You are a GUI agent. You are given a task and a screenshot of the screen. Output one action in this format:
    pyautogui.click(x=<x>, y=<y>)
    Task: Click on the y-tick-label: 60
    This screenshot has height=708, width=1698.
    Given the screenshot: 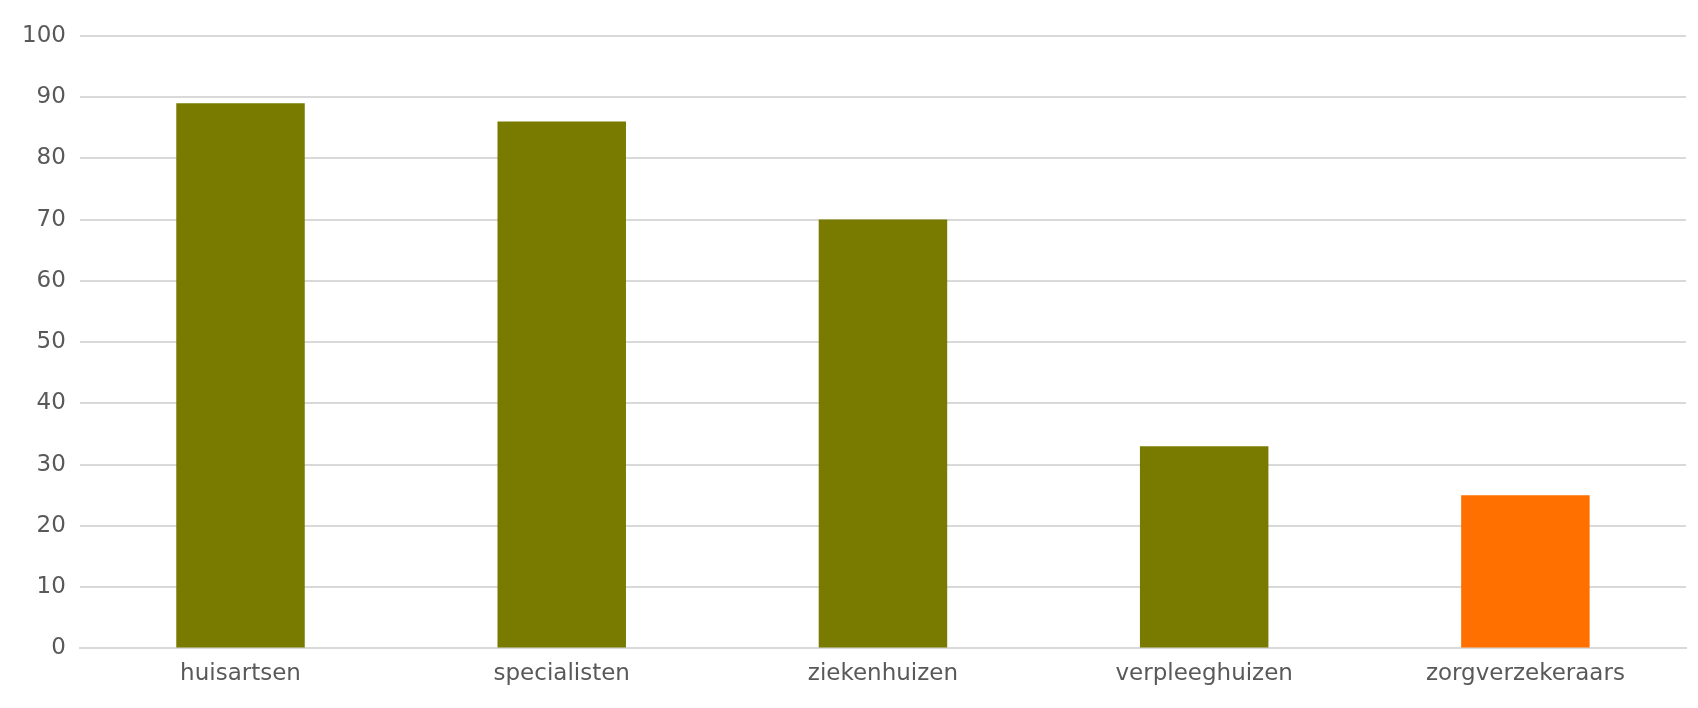 What is the action you would take?
    pyautogui.click(x=51, y=278)
    